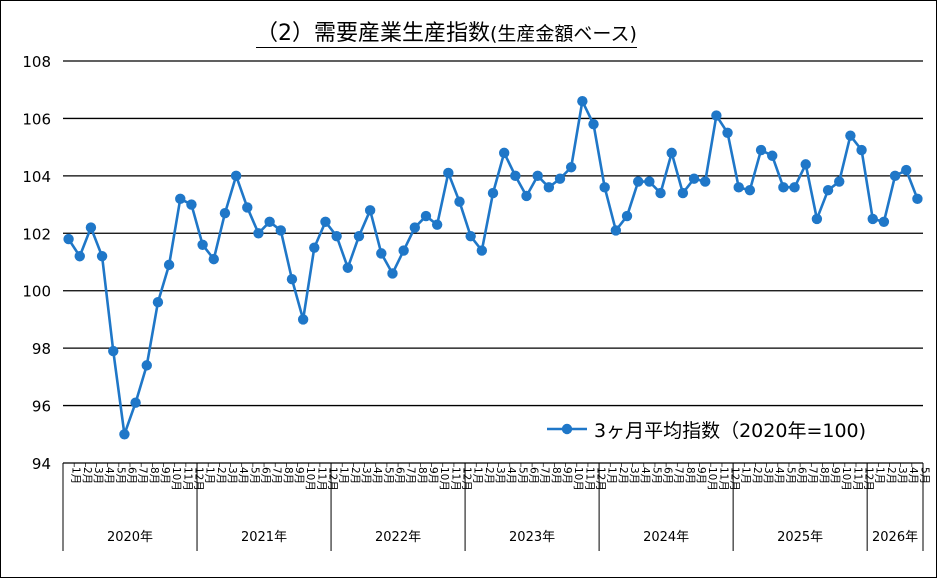  Describe the element at coordinates (41, 464) in the screenshot. I see `y-tick-label: 94` at that location.